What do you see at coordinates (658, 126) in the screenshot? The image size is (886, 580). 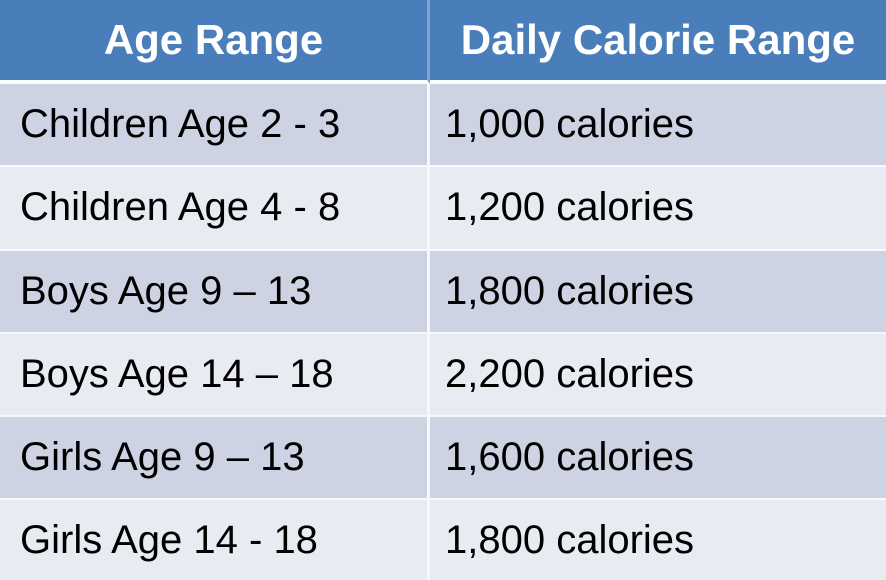 I see `calories-cell: 1,000 calories` at bounding box center [658, 126].